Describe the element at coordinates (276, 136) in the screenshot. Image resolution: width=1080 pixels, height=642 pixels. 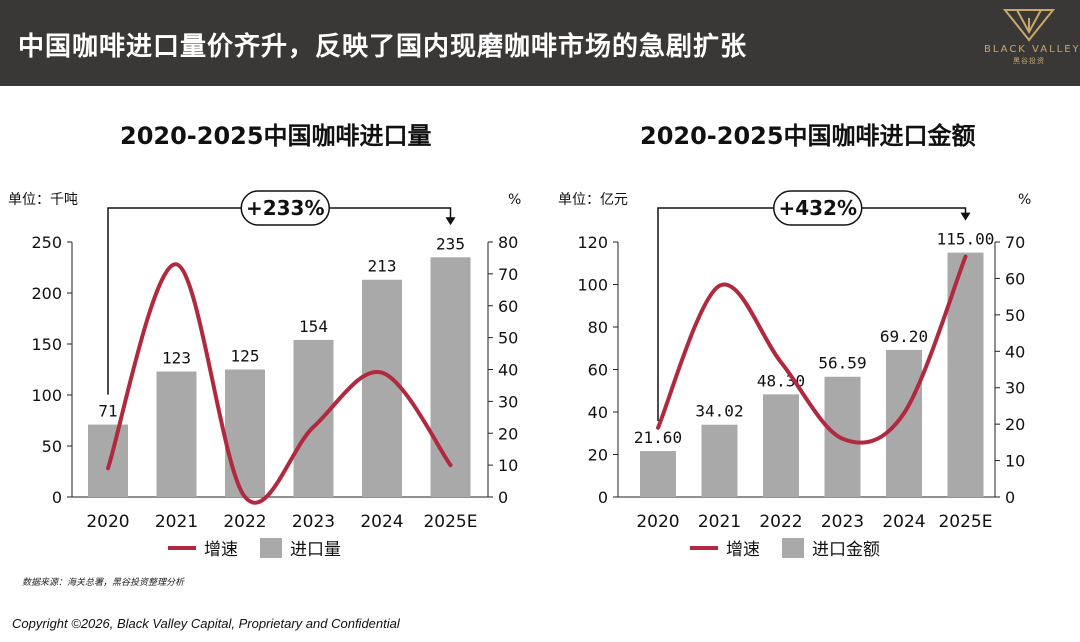
I see `chart-title-volume: 2020-2025中国咖啡进口量` at that location.